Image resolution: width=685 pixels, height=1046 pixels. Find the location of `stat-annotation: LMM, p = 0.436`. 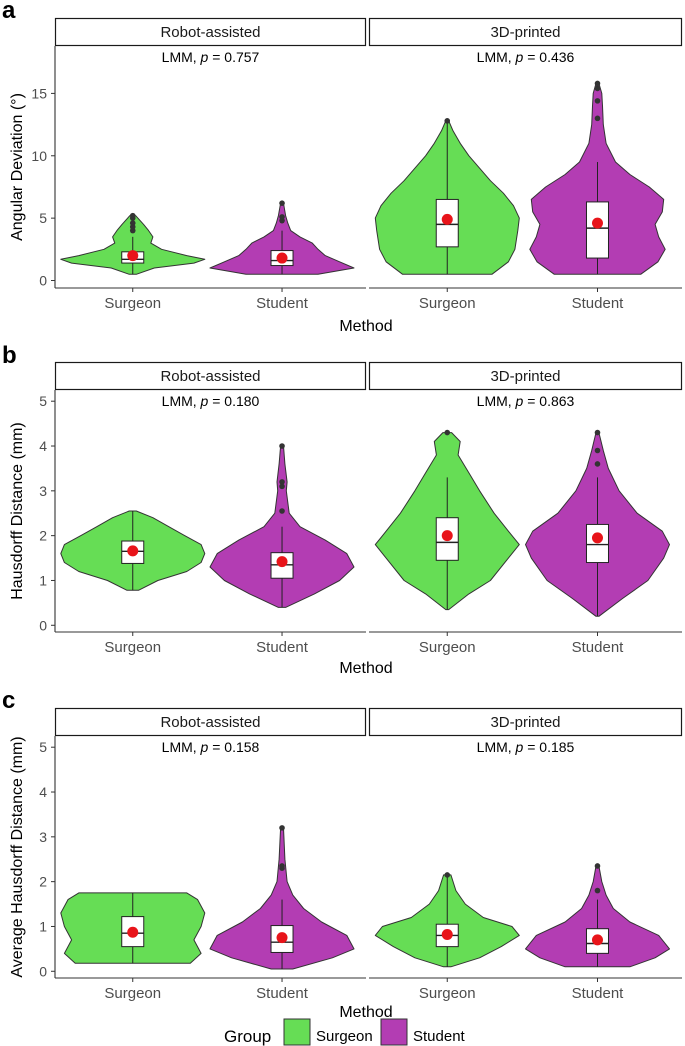

stat-annotation: LMM, p = 0.436 is located at coordinates (526, 57).